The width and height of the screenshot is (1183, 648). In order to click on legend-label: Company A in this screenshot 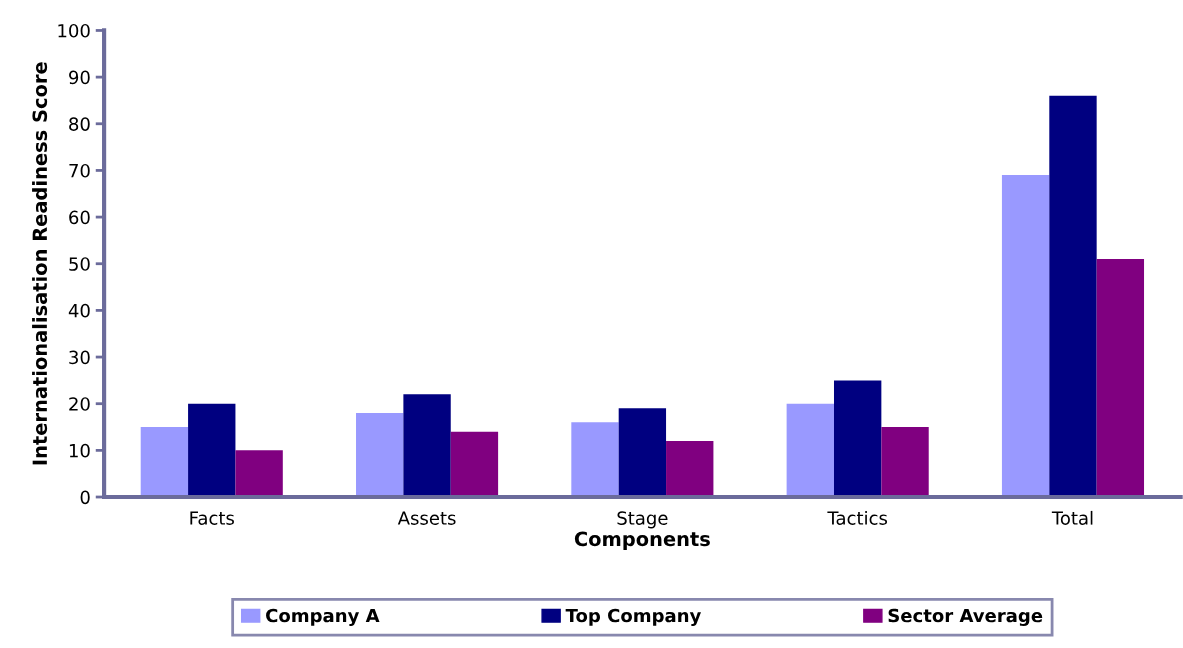, I will do `click(323, 617)`.